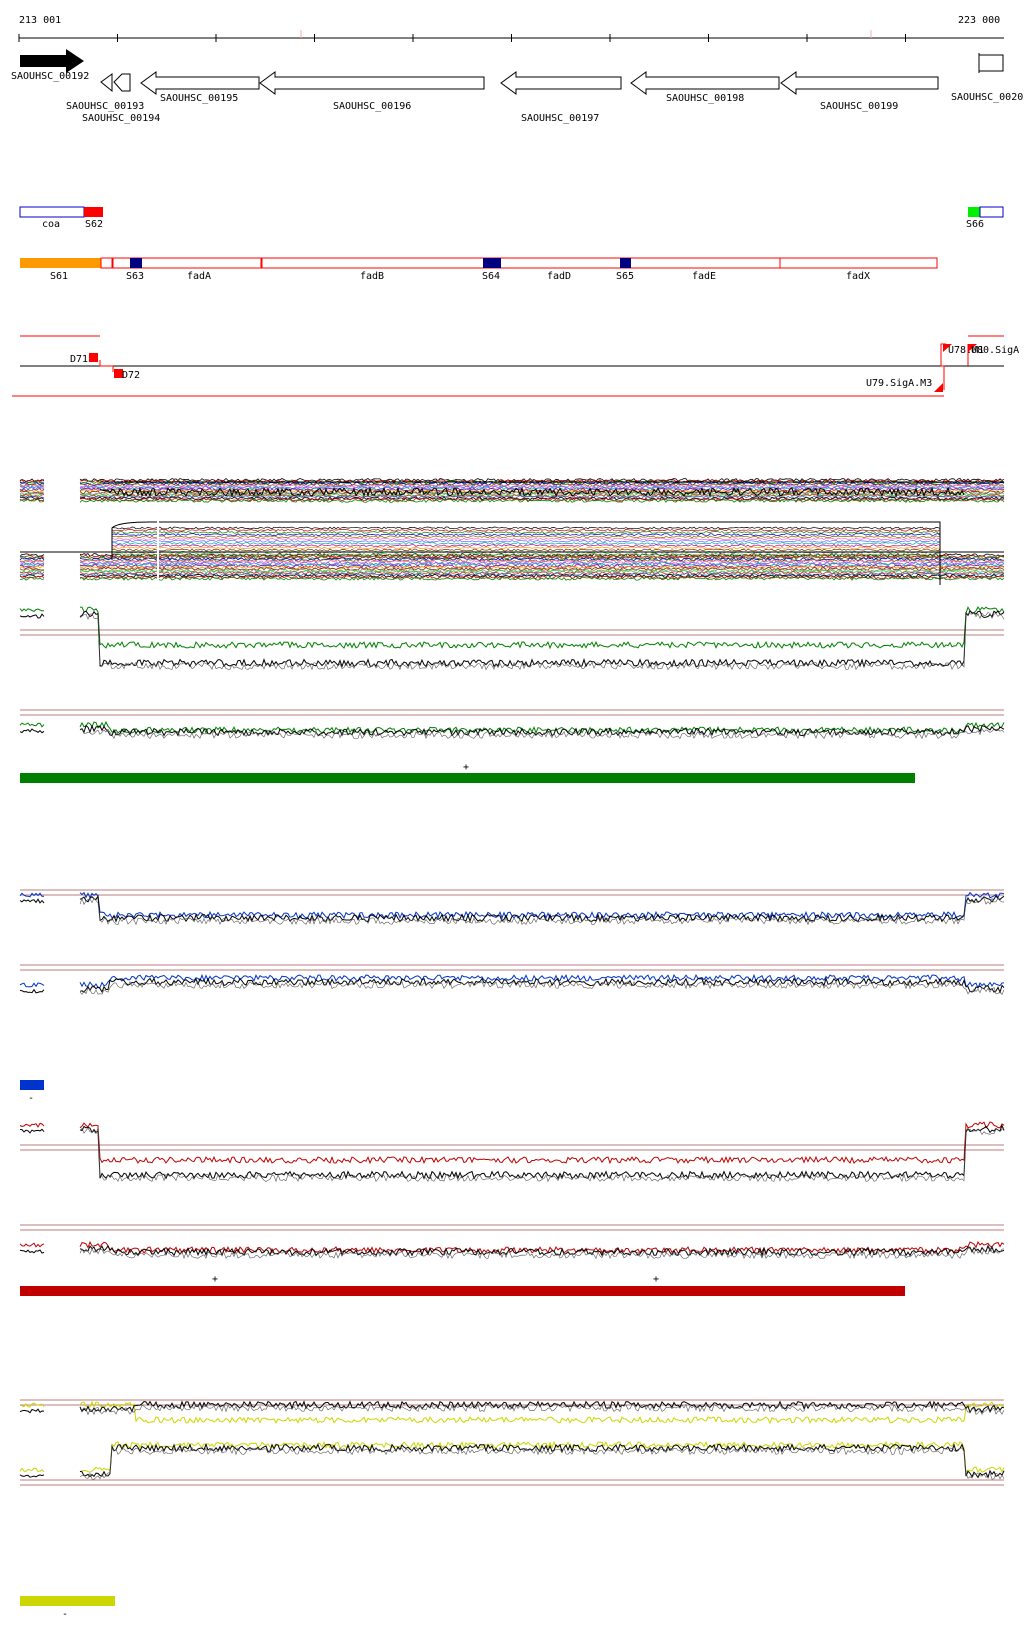 The width and height of the screenshot is (1024, 1640). Describe the element at coordinates (491, 276) in the screenshot. I see `segment-label-s64: S64` at that location.